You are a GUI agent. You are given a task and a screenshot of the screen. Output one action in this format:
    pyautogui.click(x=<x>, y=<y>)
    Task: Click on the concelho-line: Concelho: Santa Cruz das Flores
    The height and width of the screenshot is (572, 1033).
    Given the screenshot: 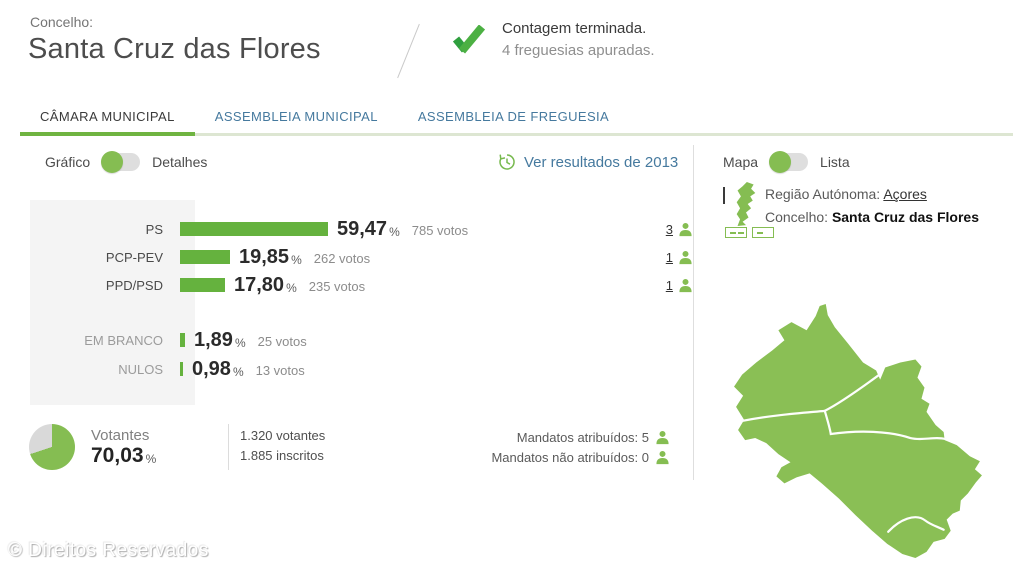 What is the action you would take?
    pyautogui.click(x=872, y=217)
    